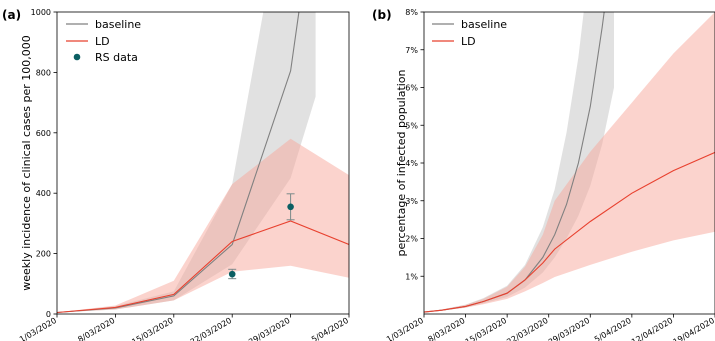 This screenshot has height=341, width=715. I want to click on panel-b-legend: baseline LD, so click(469, 33).